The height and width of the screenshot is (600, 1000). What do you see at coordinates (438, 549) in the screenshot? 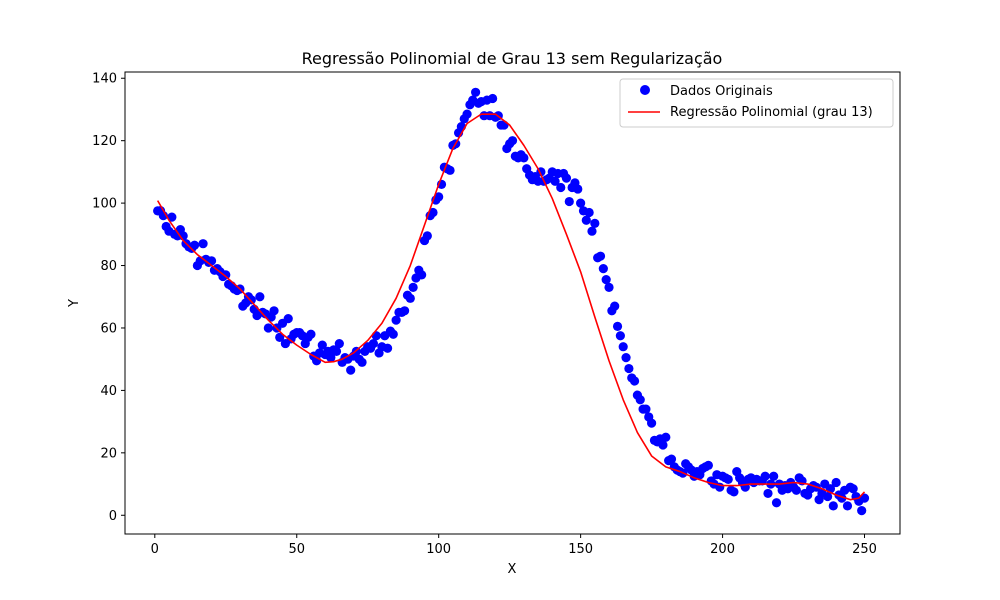
I see `x-tick-label: 100` at bounding box center [438, 549].